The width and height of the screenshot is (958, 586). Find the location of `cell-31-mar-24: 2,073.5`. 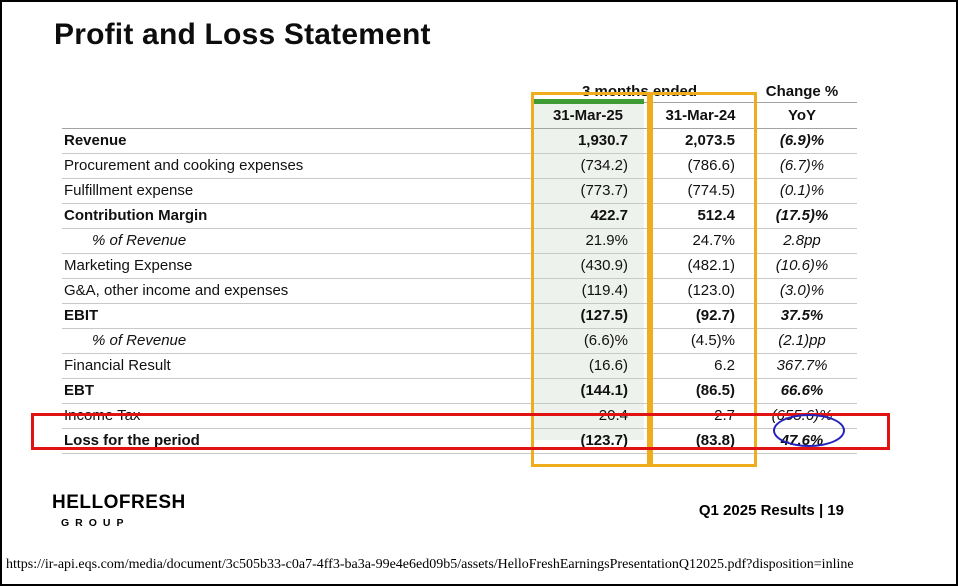

cell-31-mar-24: 2,073.5 is located at coordinates (709, 140).